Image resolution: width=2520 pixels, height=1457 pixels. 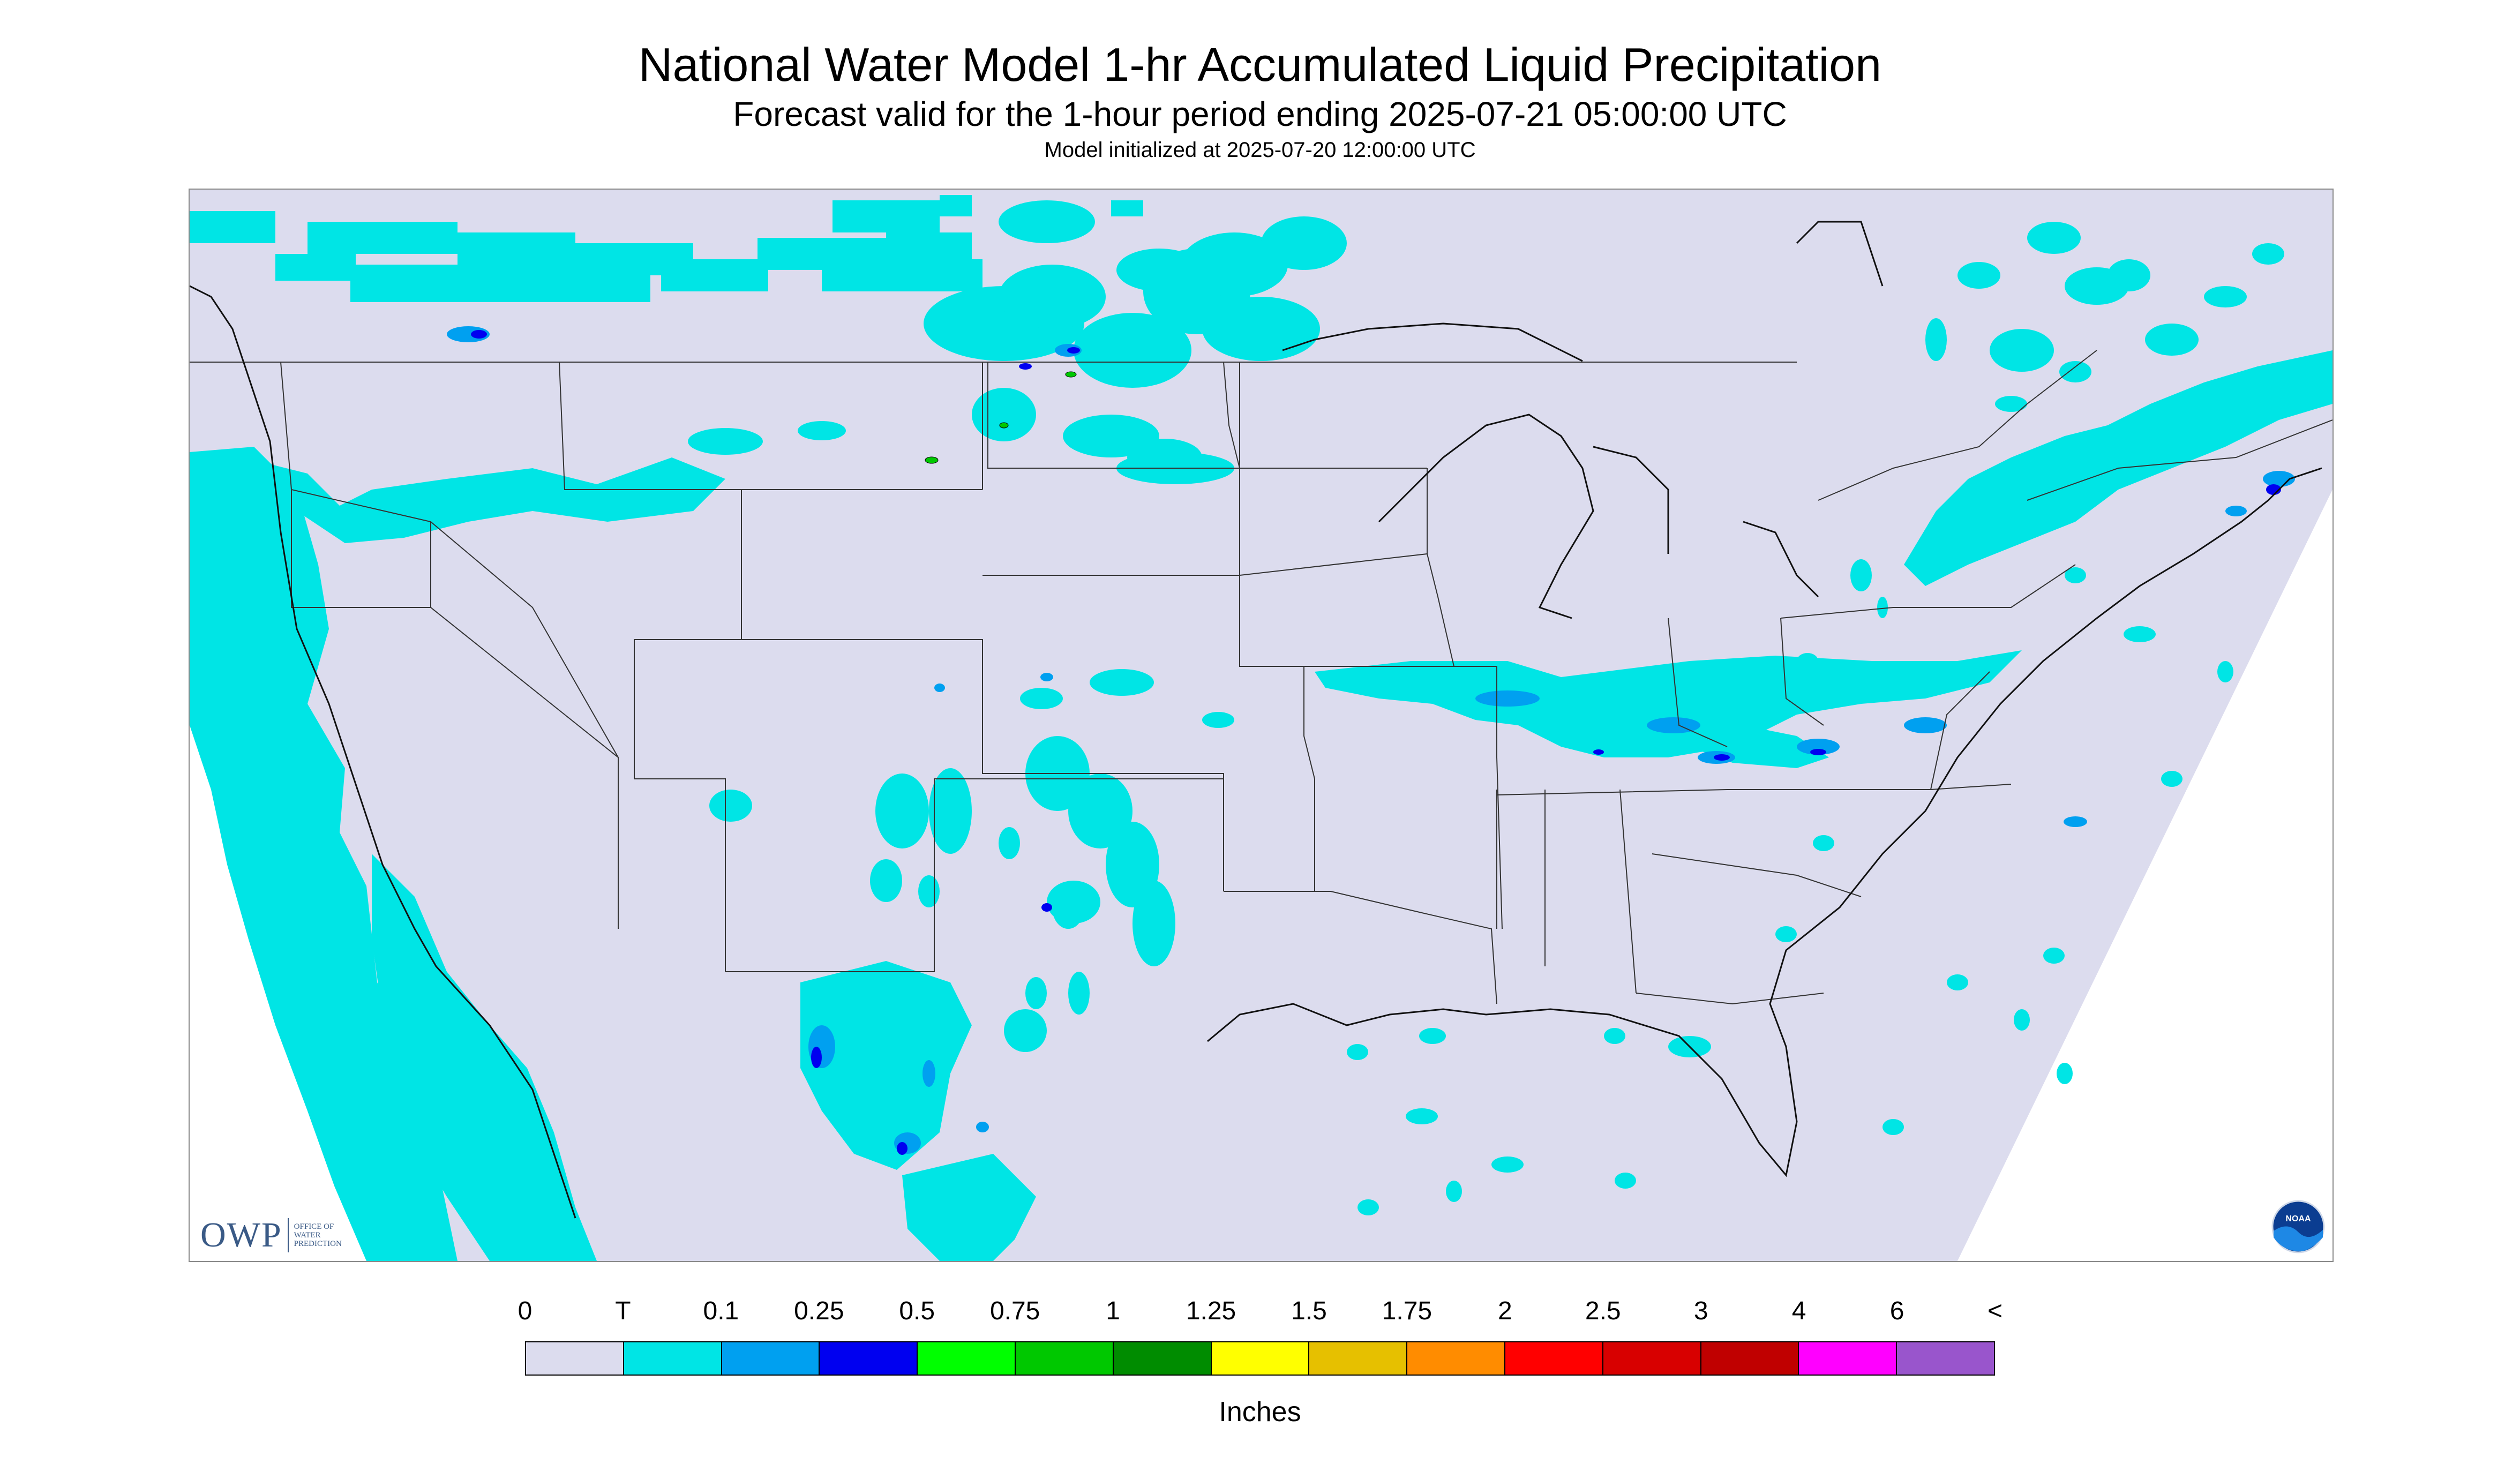 I want to click on owp-logo-divider, so click(x=288, y=1235).